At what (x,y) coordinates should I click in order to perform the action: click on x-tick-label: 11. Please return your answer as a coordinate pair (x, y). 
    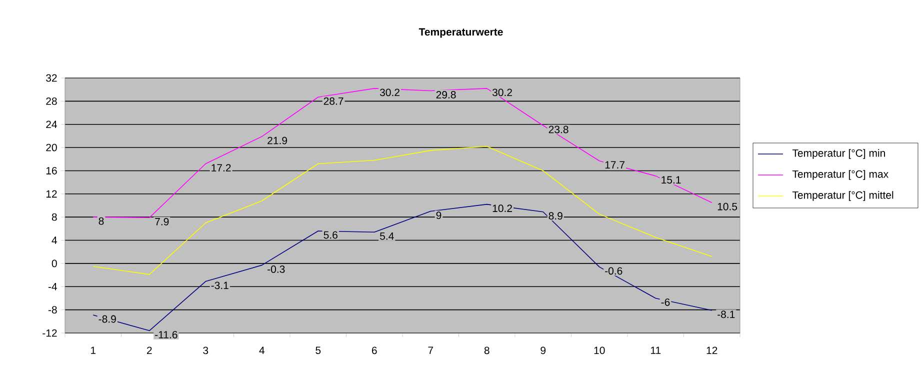
    Looking at the image, I should click on (655, 350).